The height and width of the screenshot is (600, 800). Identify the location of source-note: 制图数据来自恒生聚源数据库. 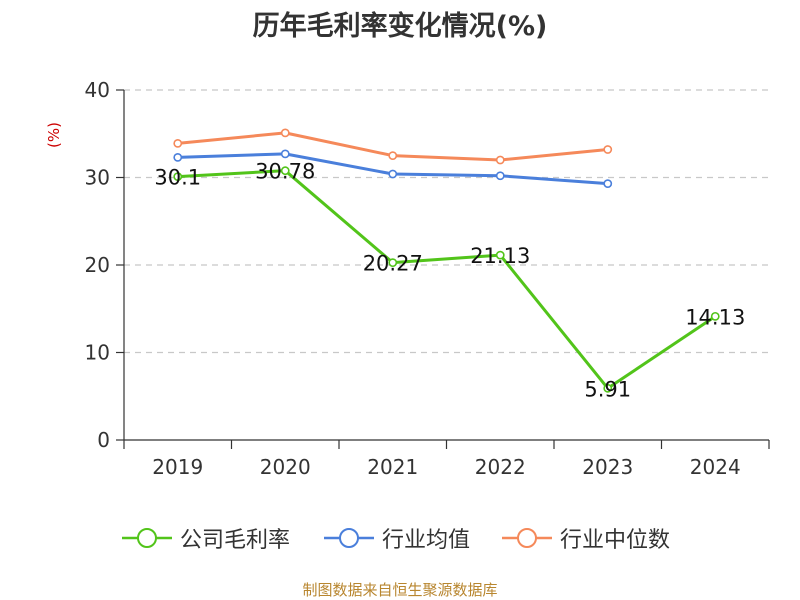
(400, 590).